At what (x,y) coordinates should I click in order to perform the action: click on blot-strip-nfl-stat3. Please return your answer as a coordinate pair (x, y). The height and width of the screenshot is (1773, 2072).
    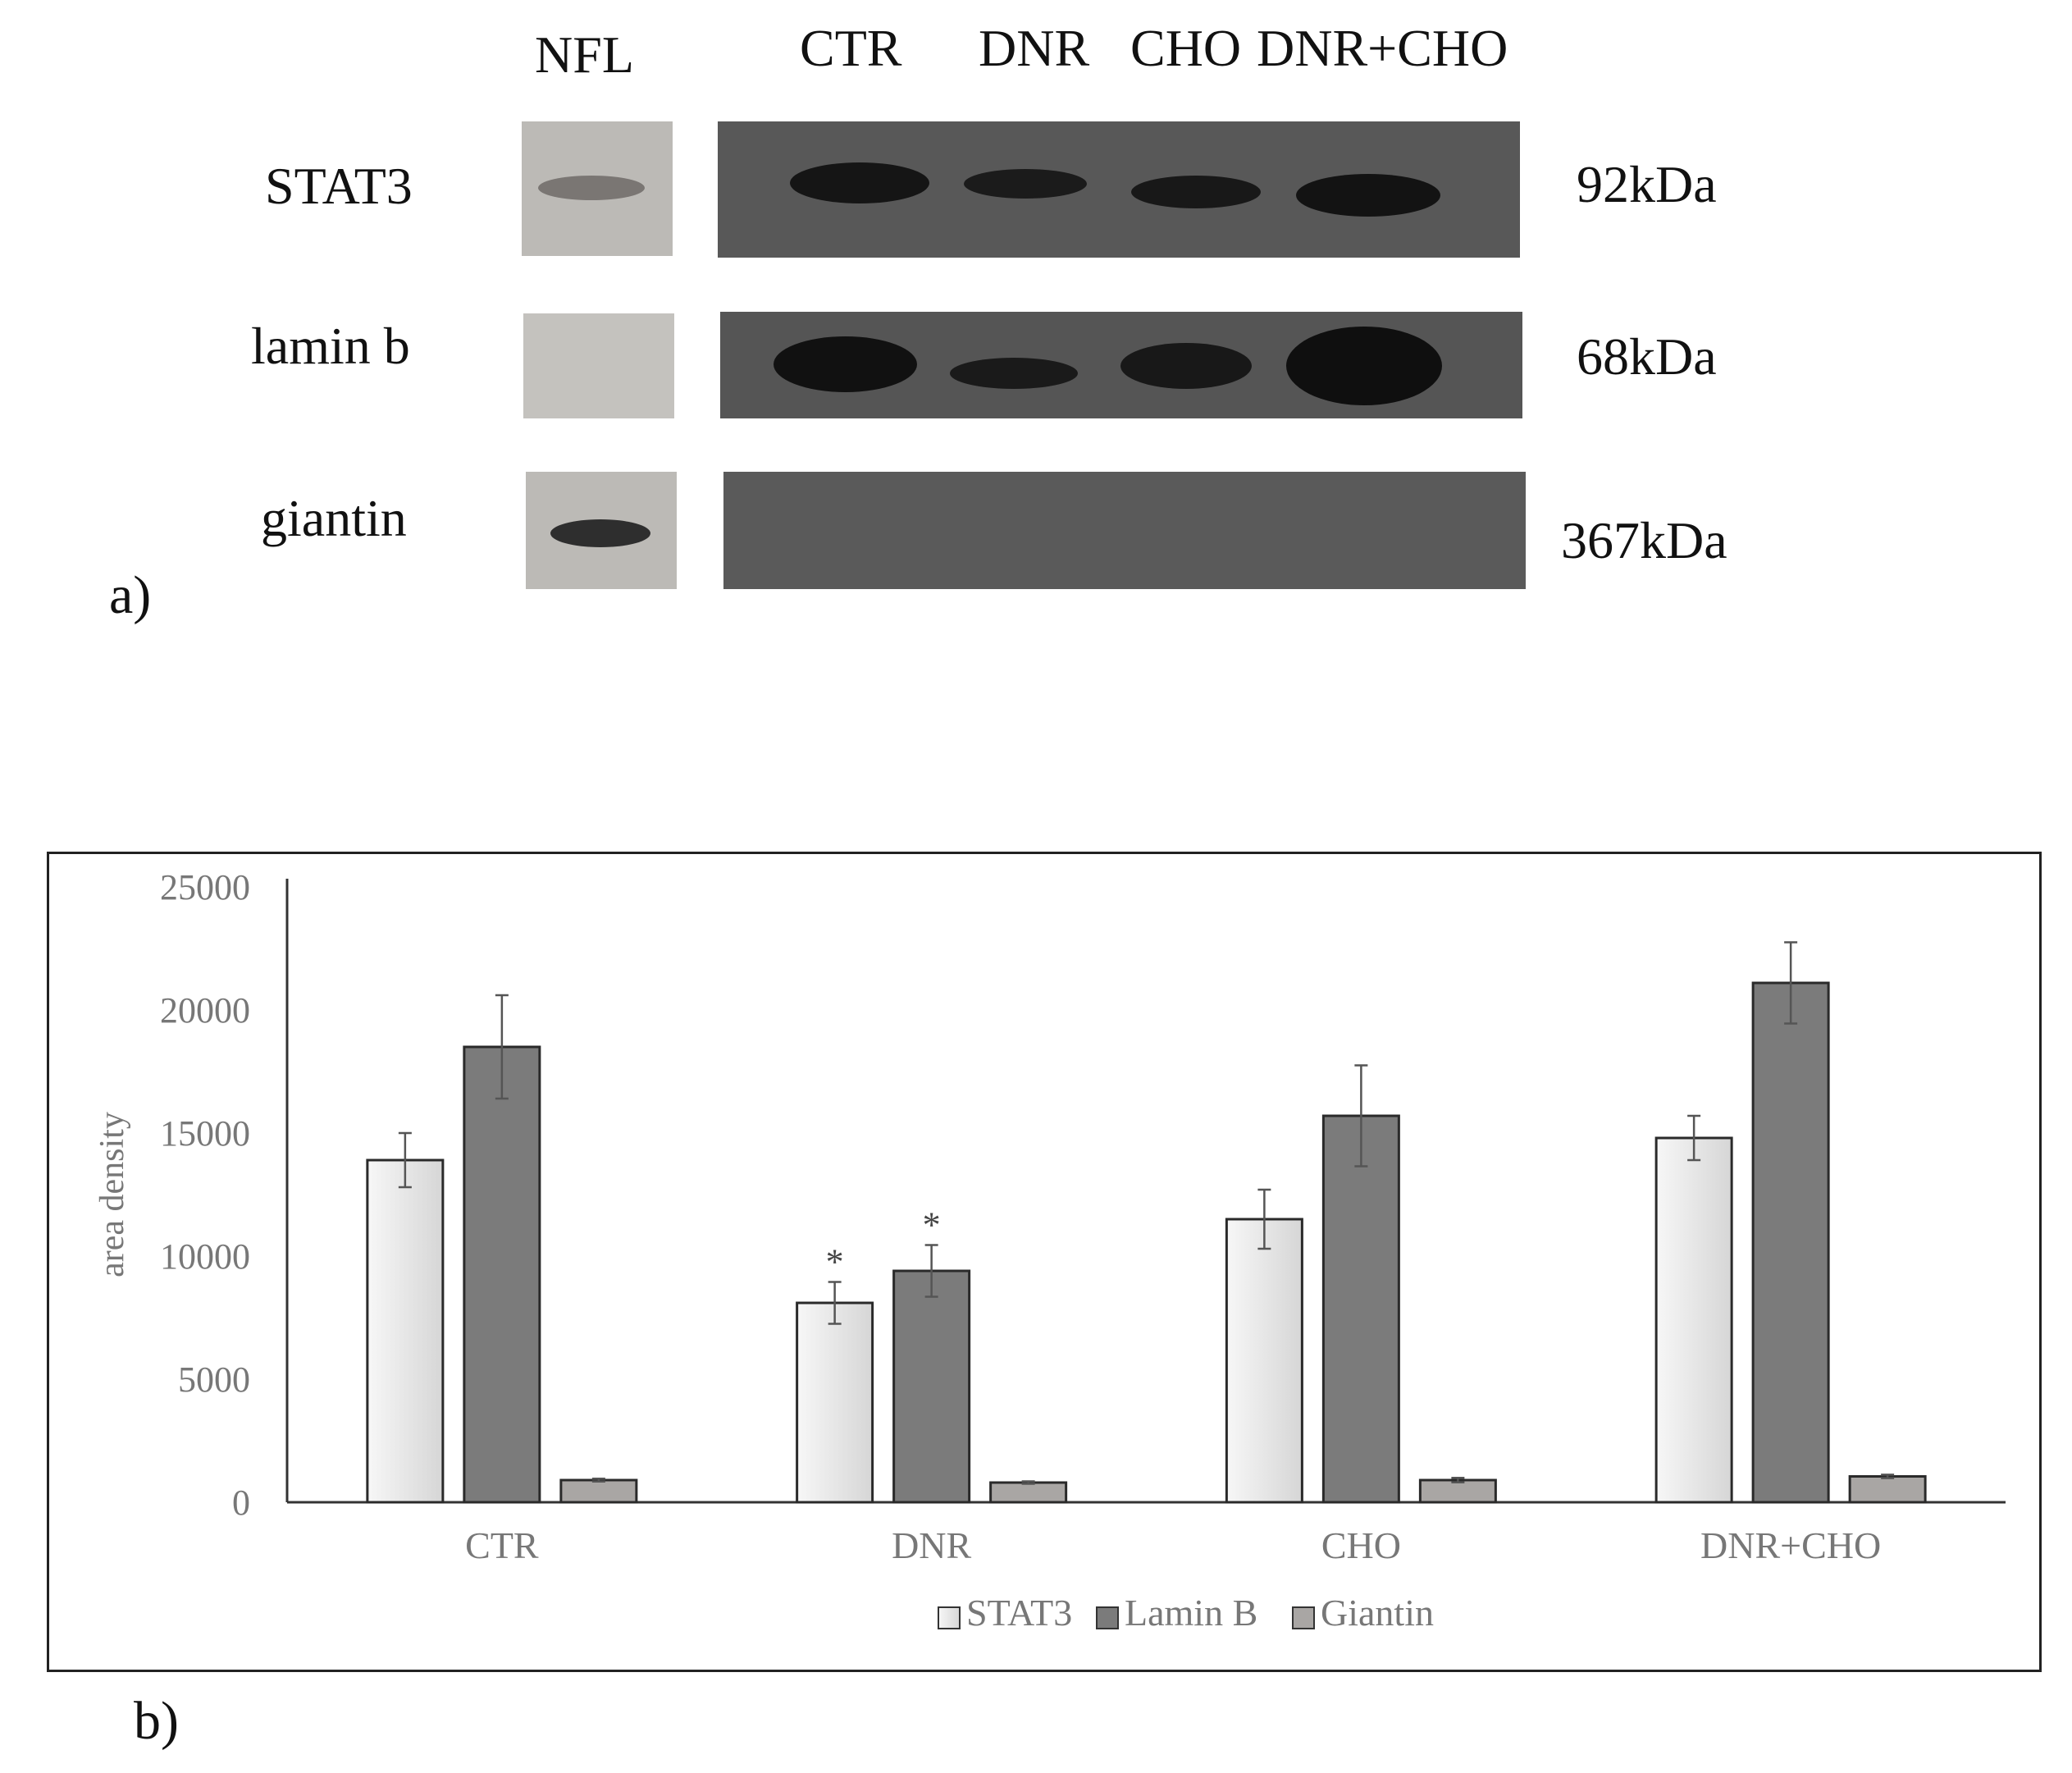
    Looking at the image, I should click on (597, 188).